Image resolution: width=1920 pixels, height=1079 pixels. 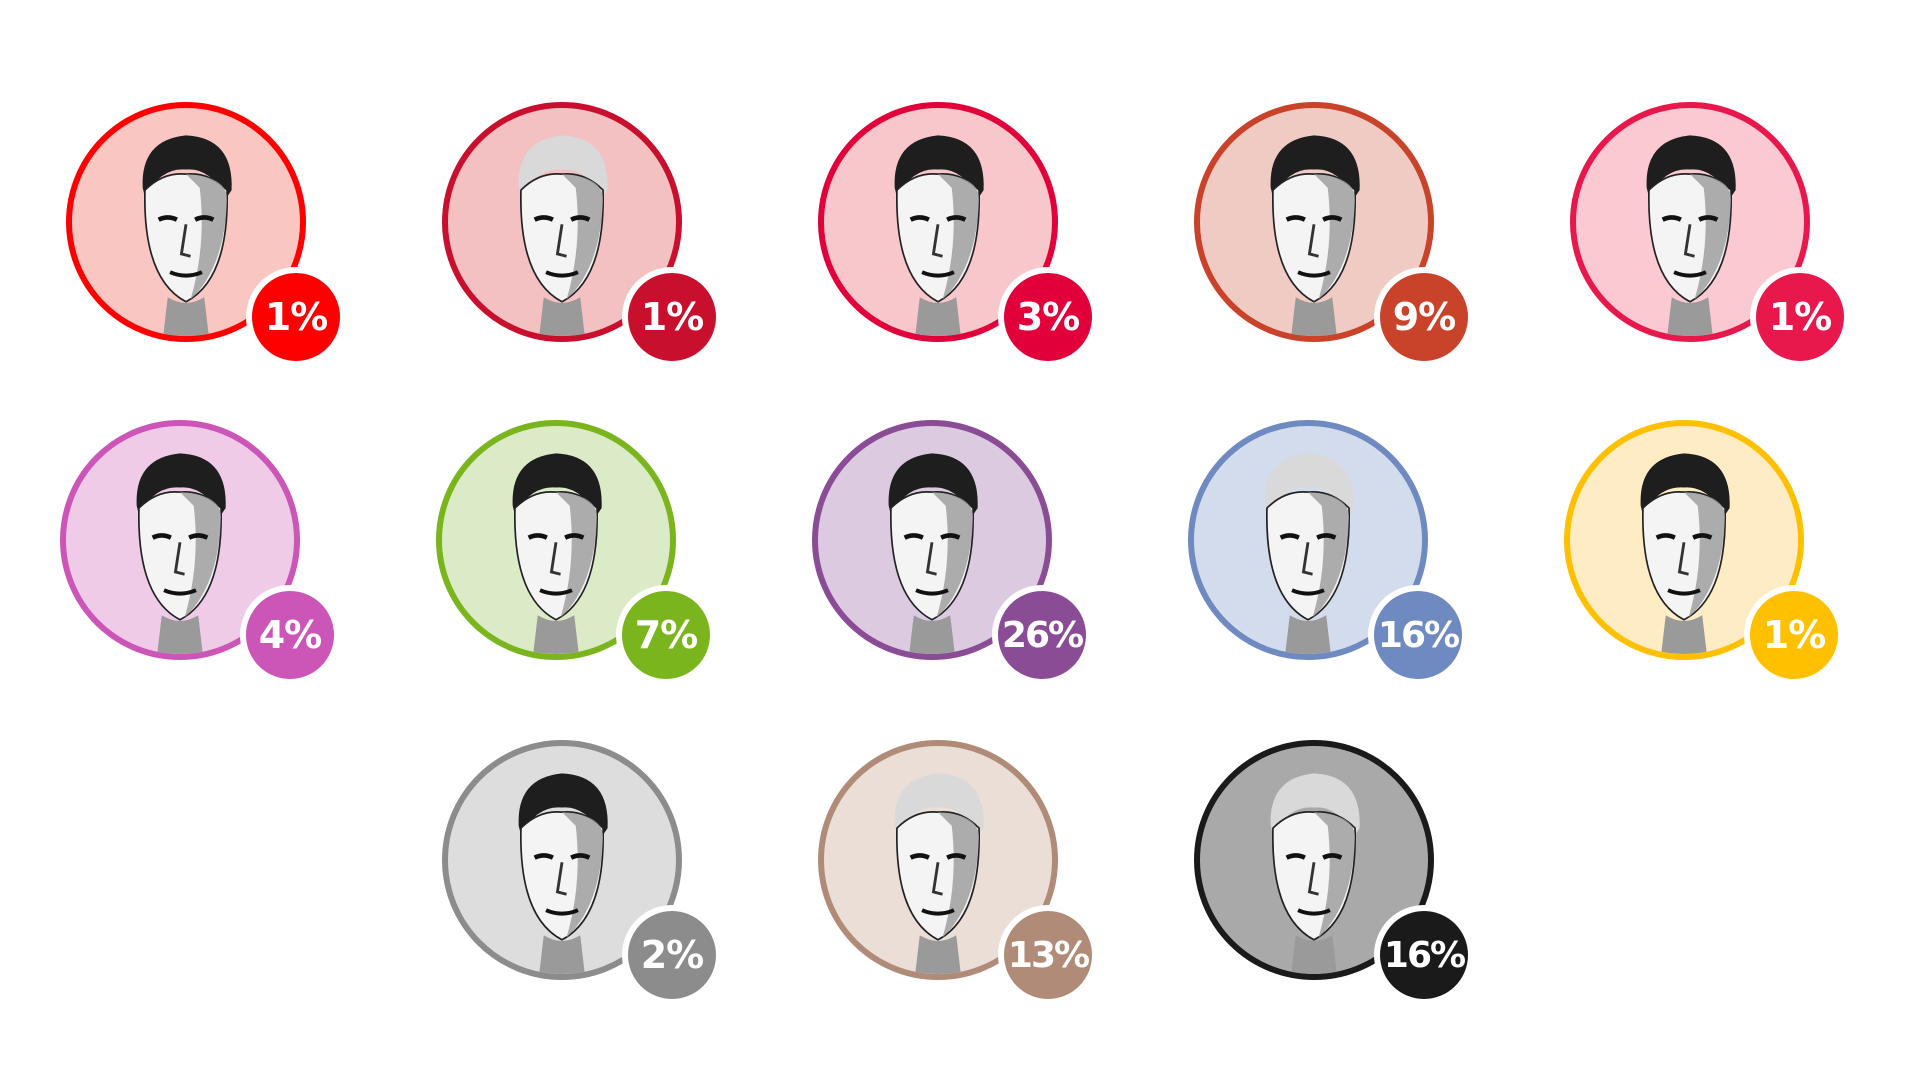 I want to click on percentage-badge: 13%, so click(x=1048, y=955).